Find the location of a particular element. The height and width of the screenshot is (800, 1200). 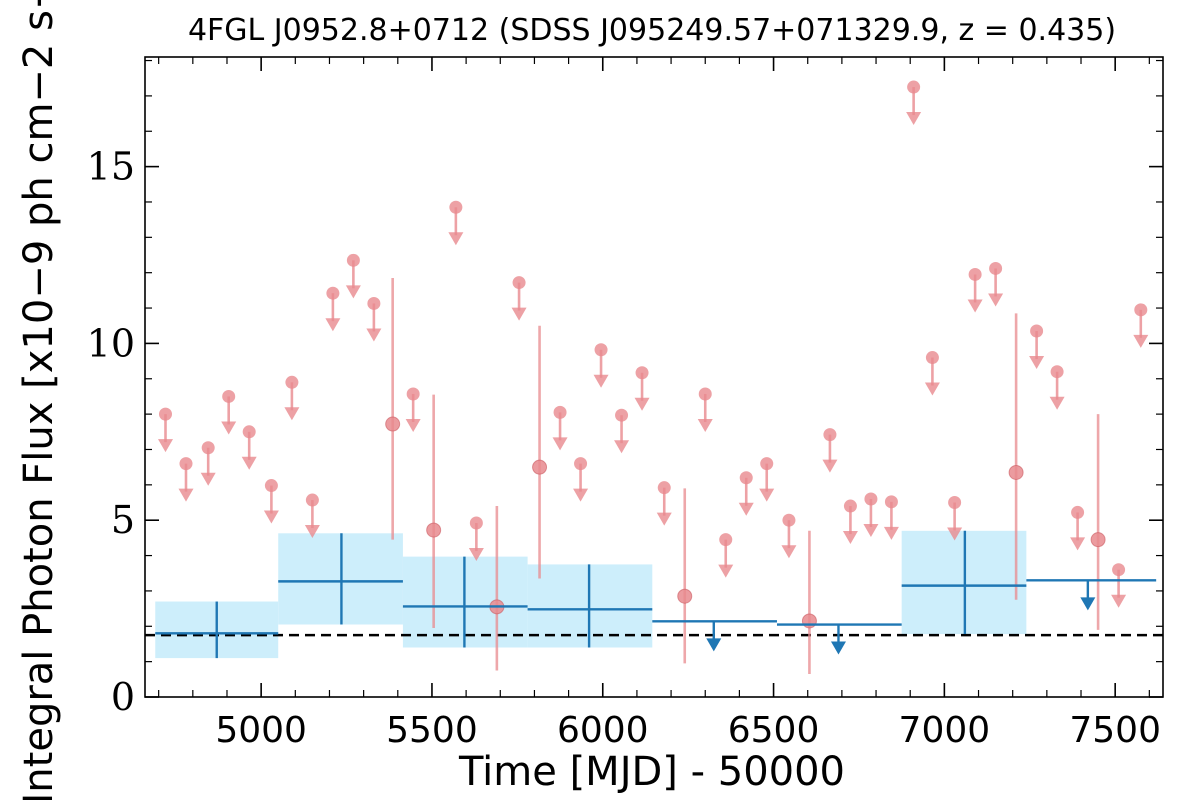

x-tick-label-4: 7000 is located at coordinates (945, 730).